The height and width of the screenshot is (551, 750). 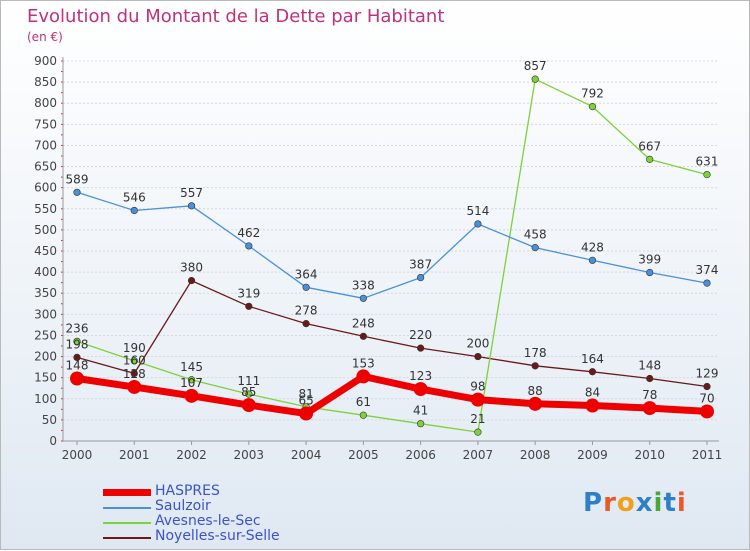 What do you see at coordinates (191, 268) in the screenshot?
I see `data-label: 380` at bounding box center [191, 268].